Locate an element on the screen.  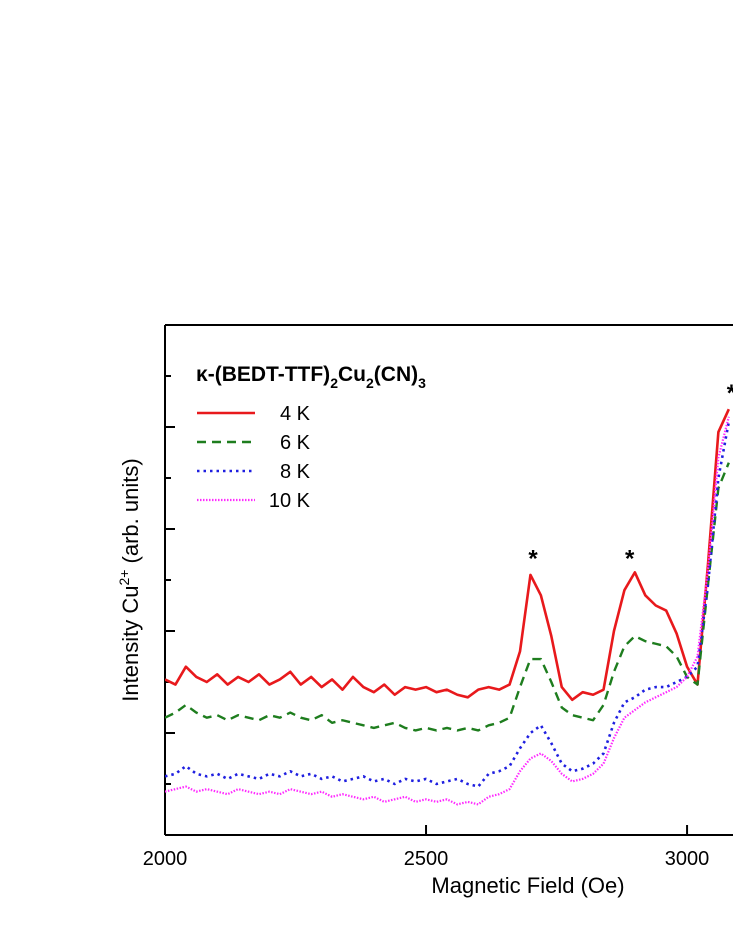
legend-label: 4 K is located at coordinates (295, 414).